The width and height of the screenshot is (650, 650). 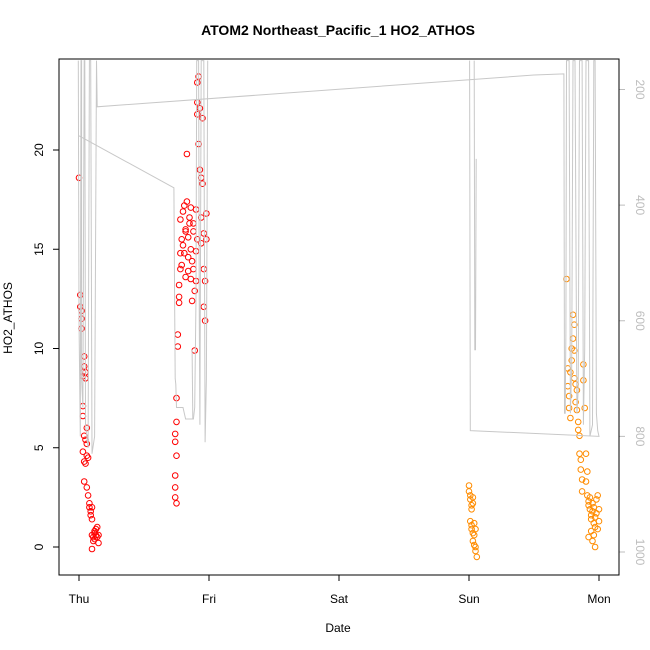 I want to click on right-tick-label: 1000, so click(x=640, y=552).